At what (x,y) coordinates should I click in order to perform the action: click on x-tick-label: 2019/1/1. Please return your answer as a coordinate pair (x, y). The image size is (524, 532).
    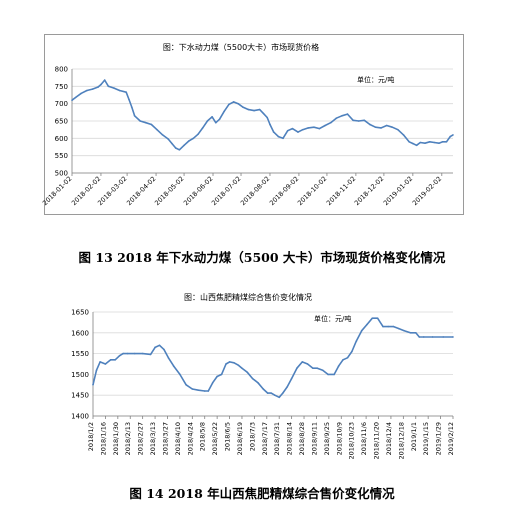
    Looking at the image, I should click on (414, 436).